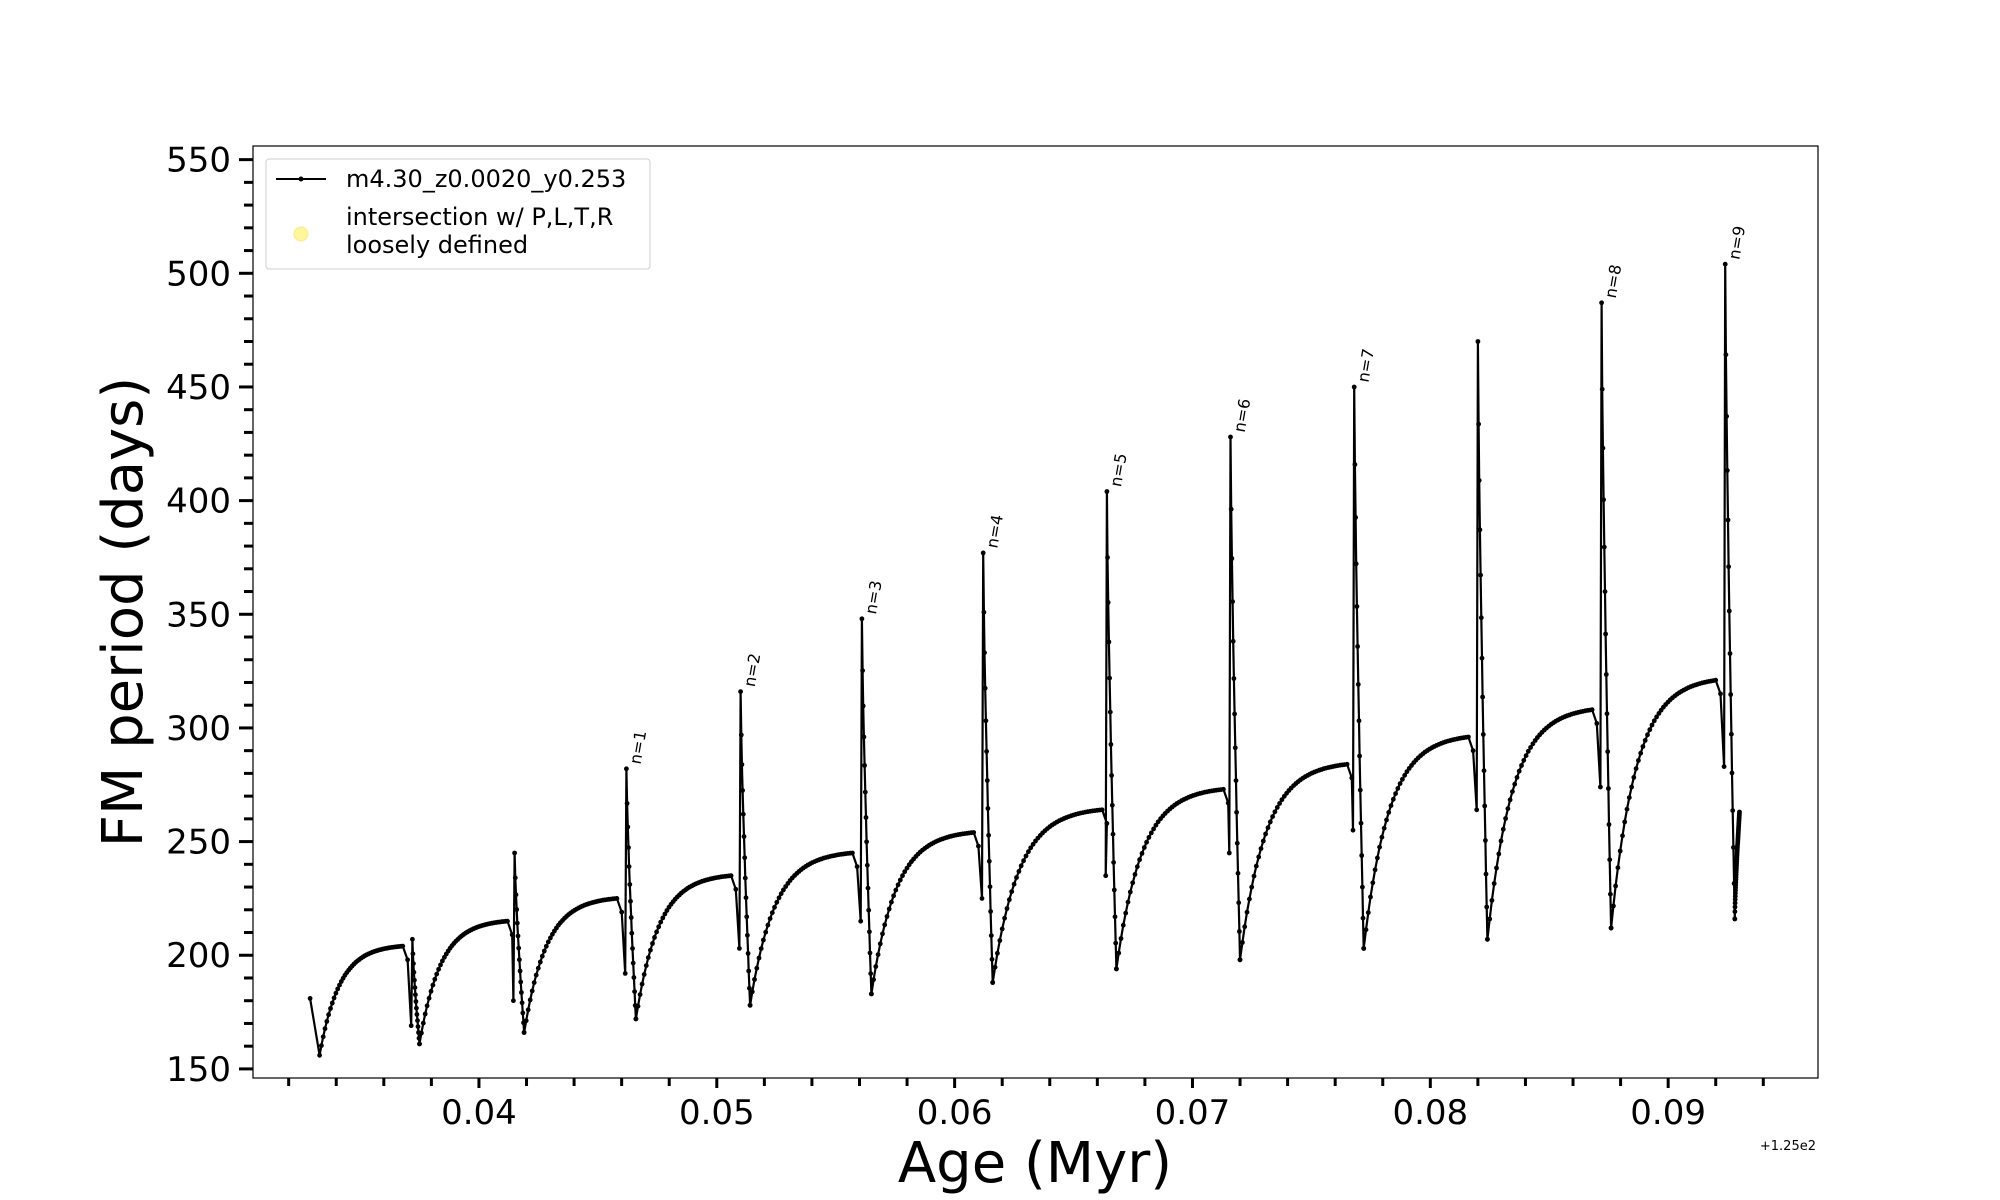 The height and width of the screenshot is (1200, 2000). Describe the element at coordinates (1788, 1146) in the screenshot. I see `x-offset-label: +1.25e2` at that location.